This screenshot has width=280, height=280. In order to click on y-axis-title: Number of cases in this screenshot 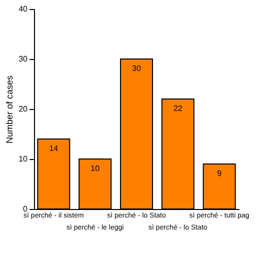, I will do `click(9, 109)`.